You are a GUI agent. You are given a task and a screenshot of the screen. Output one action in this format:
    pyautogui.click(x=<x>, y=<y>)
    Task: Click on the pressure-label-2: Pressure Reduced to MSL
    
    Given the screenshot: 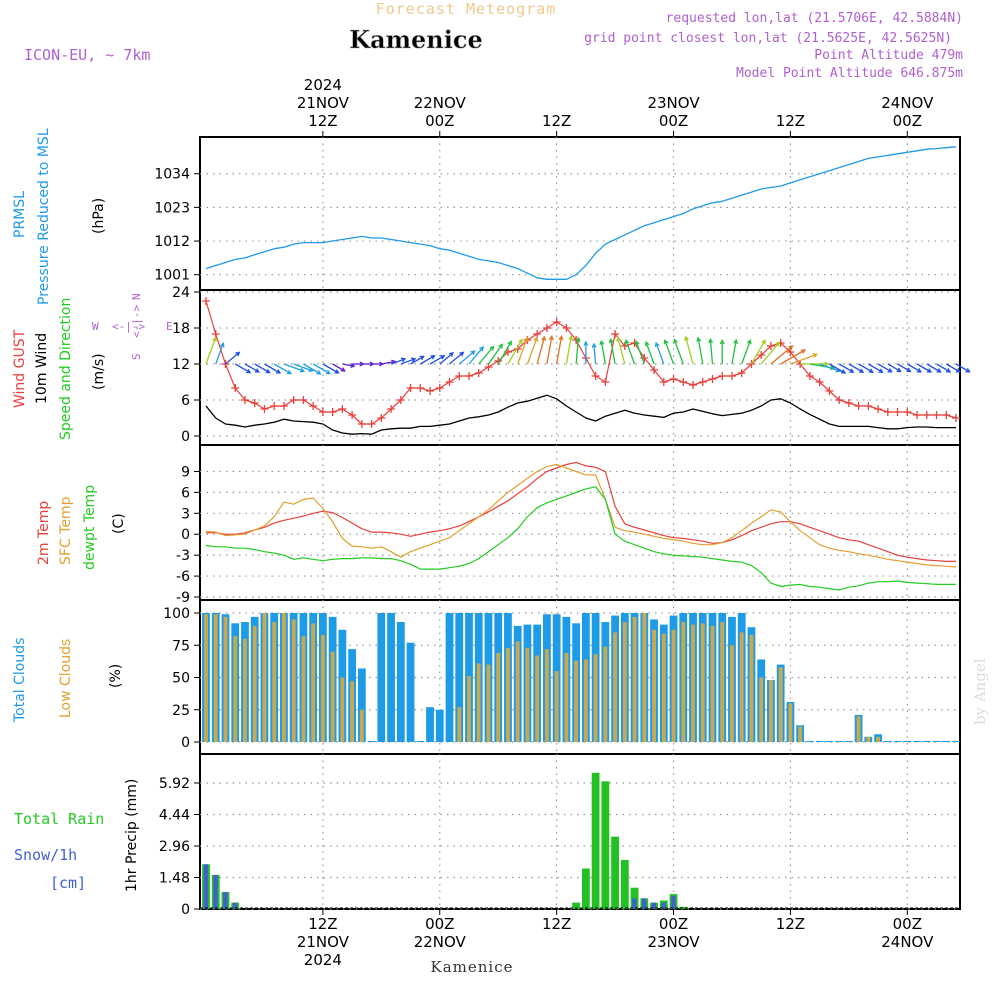 What is the action you would take?
    pyautogui.click(x=44, y=216)
    